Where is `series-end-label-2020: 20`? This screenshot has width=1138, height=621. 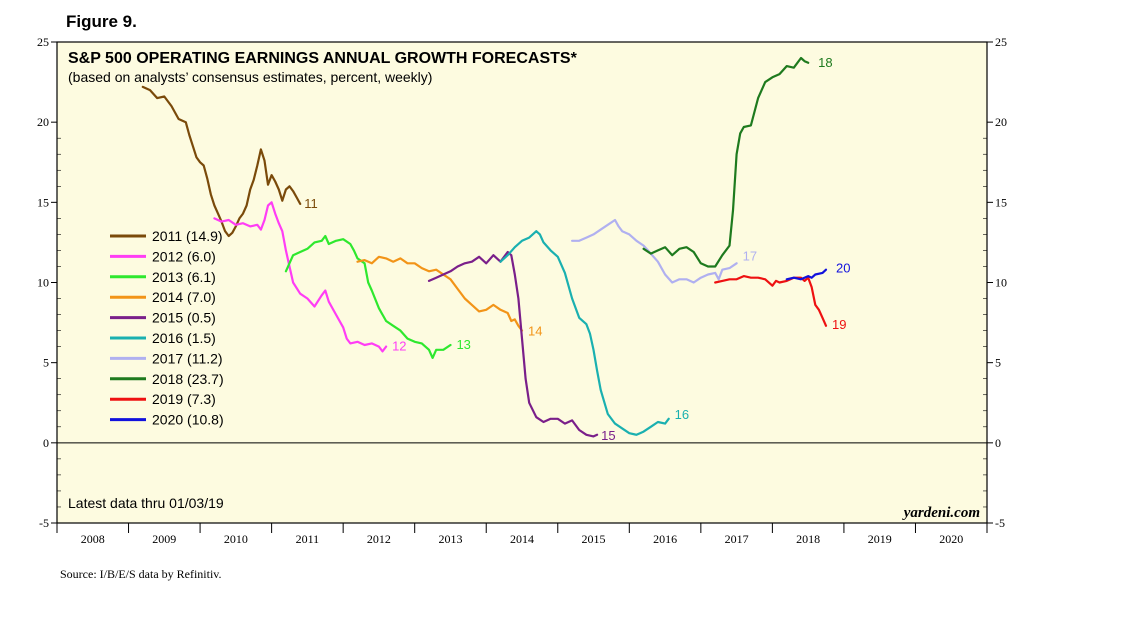 series-end-label-2020: 20 is located at coordinates (843, 268).